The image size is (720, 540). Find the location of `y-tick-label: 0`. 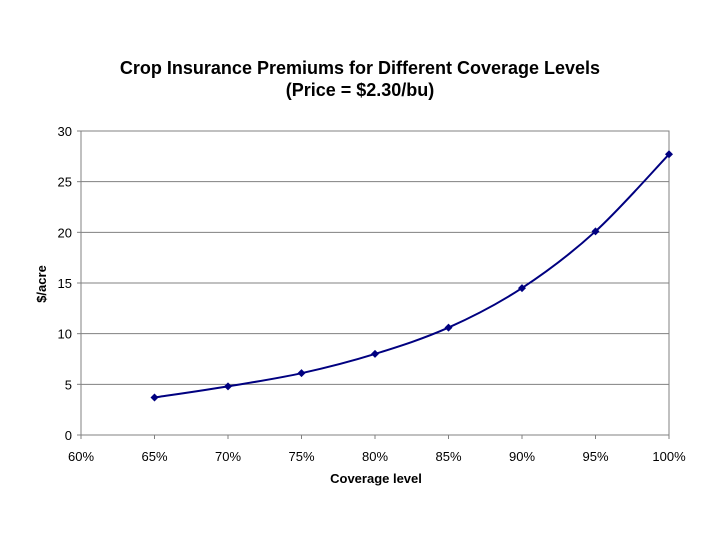

y-tick-label: 0 is located at coordinates (68, 435).